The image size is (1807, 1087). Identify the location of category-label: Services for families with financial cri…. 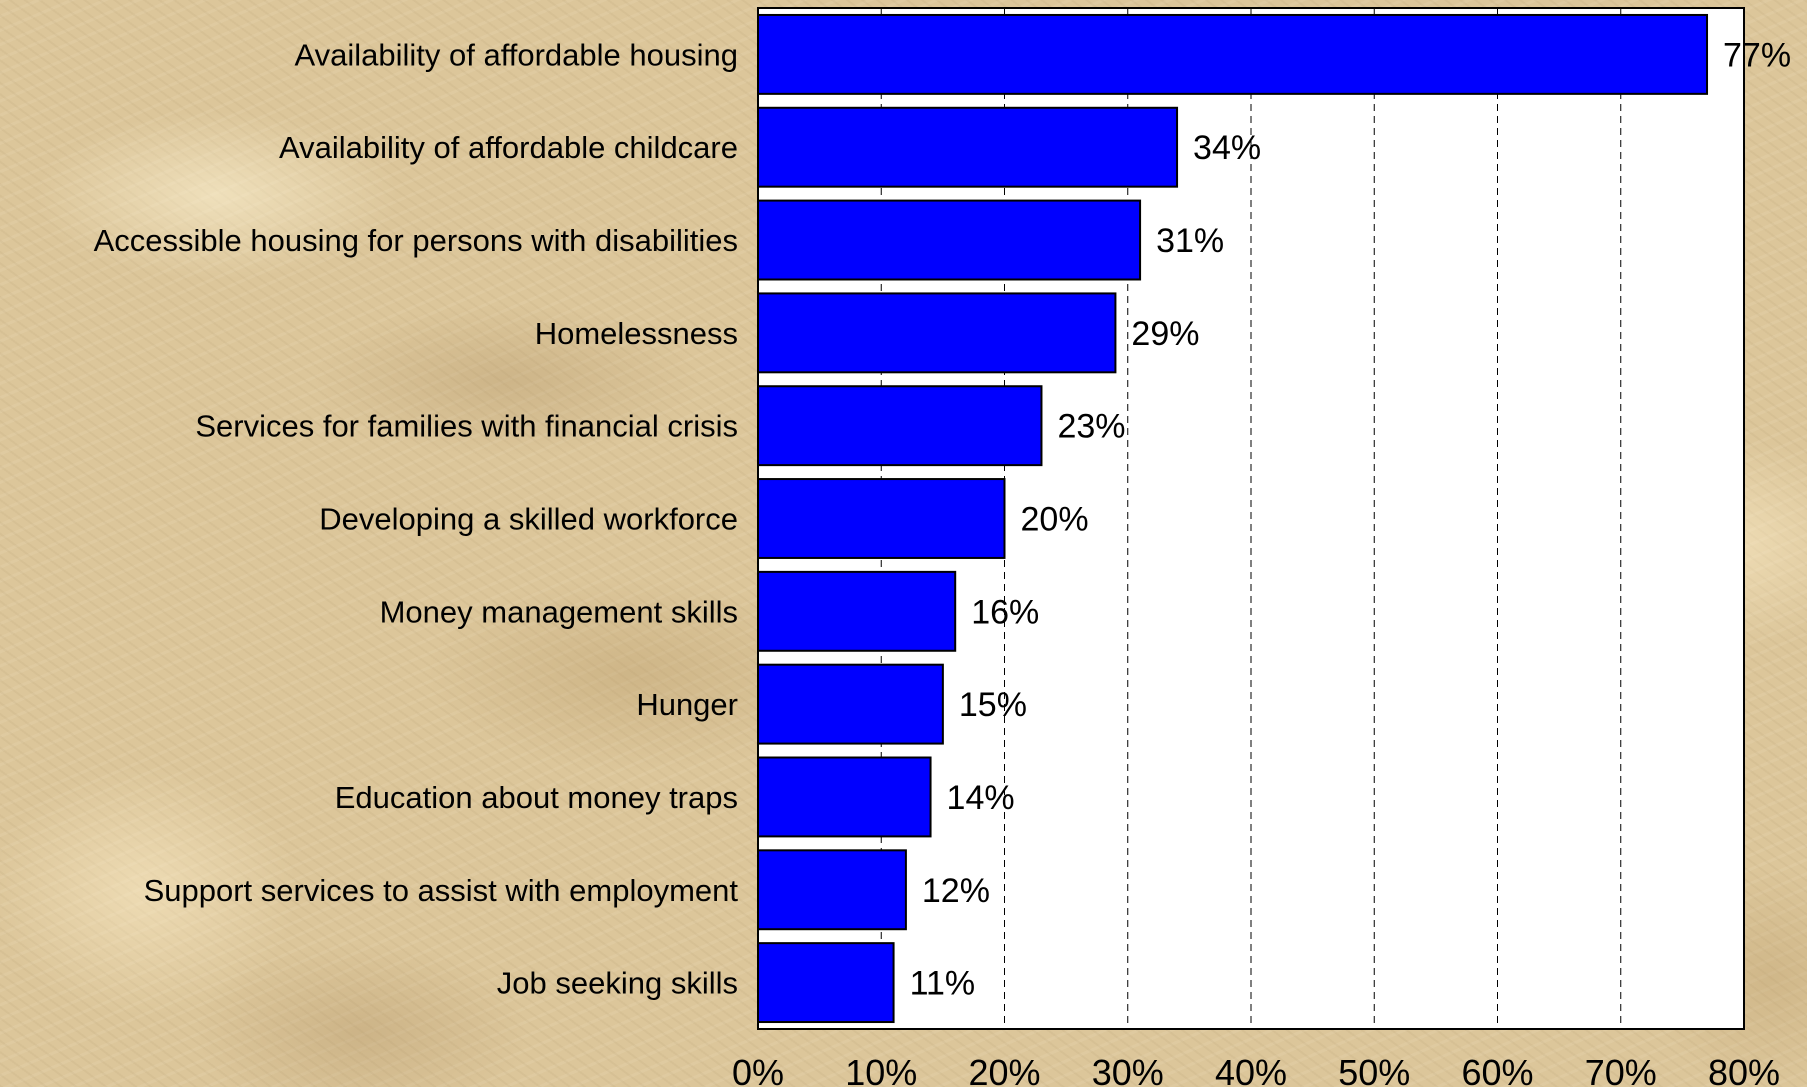
(466, 426).